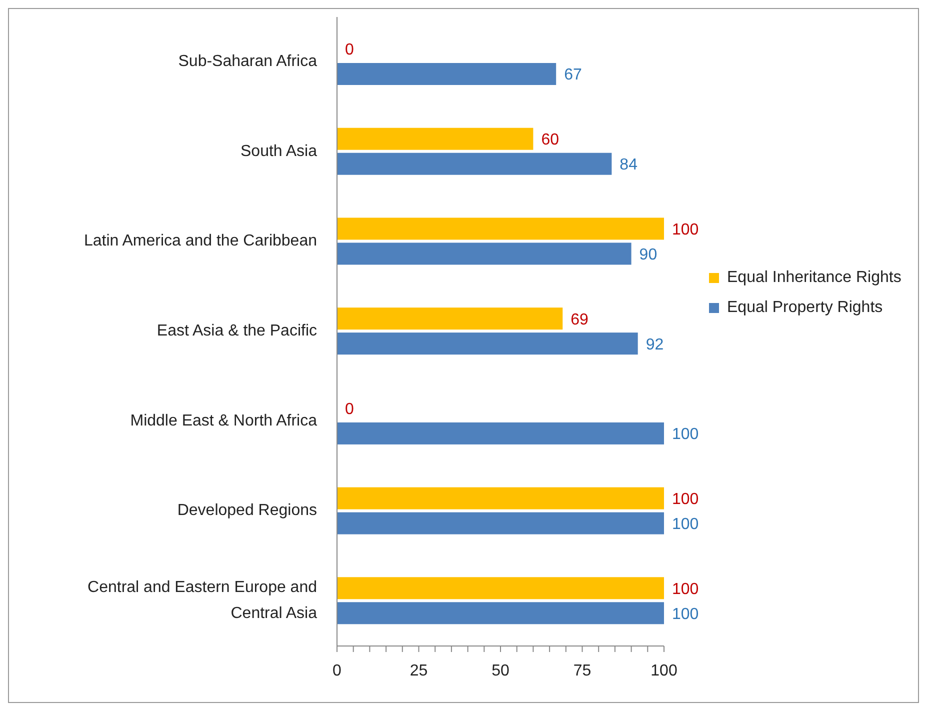  Describe the element at coordinates (248, 61) in the screenshot. I see `y-tick-label: Sub-Saharan Africa` at that location.